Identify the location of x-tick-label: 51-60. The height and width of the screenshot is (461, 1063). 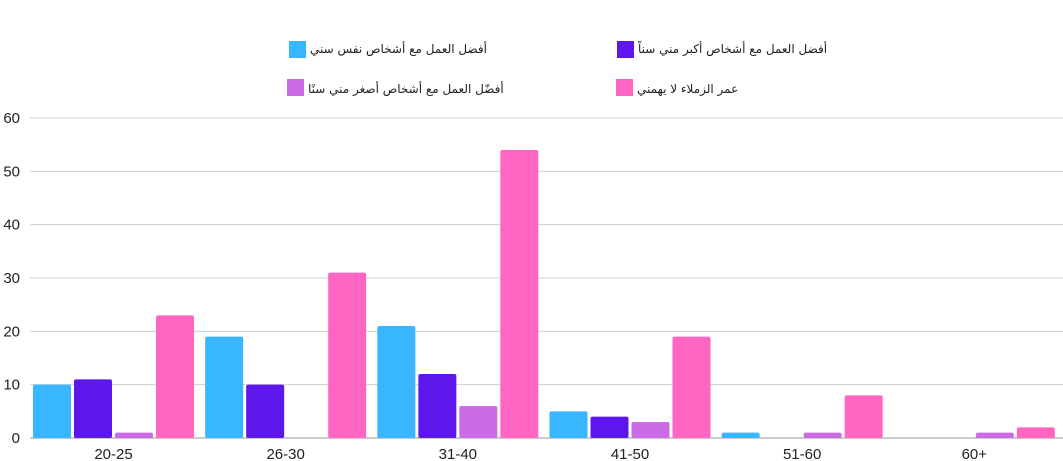
(802, 453).